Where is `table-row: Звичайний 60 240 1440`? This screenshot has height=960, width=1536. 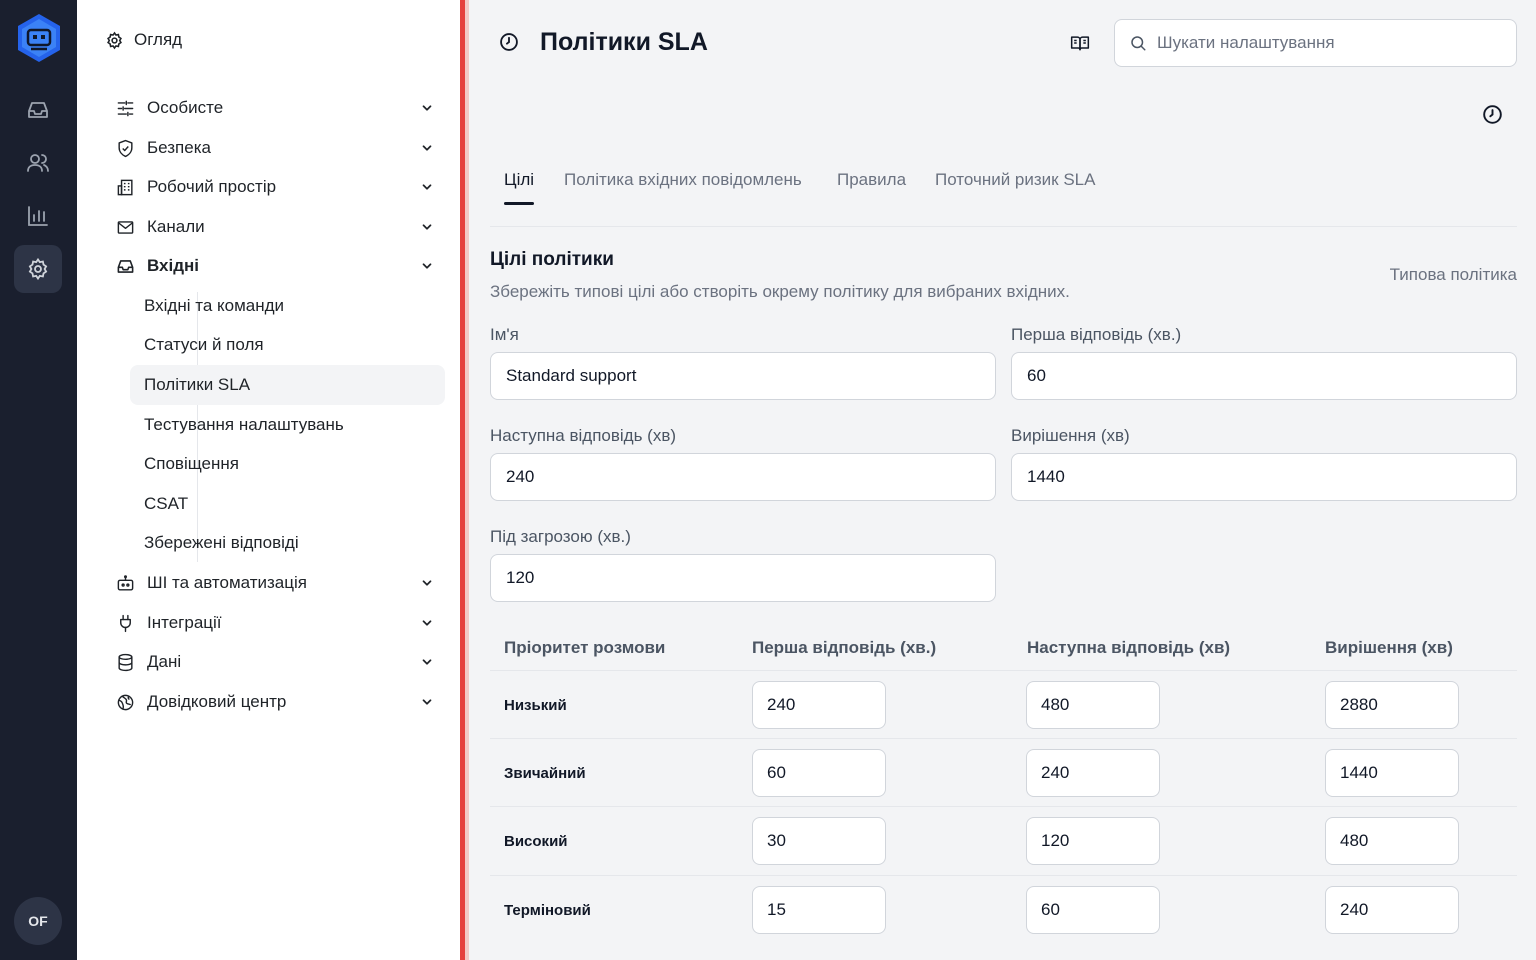 table-row: Звичайний 60 240 1440 is located at coordinates (1003, 773).